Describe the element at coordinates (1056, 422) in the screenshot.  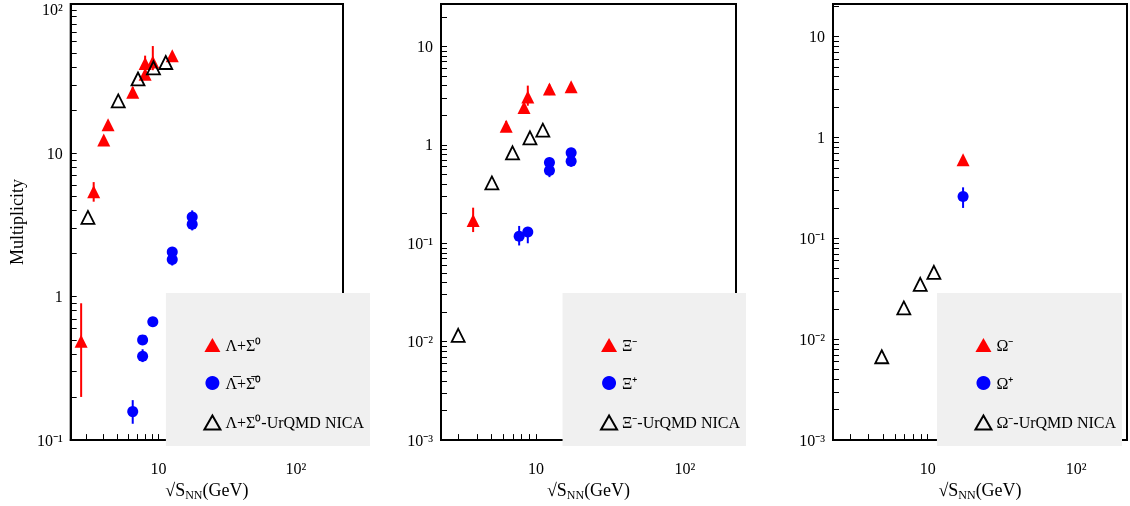
I see `legend-label: Ω⁻-UrQMD NICA` at that location.